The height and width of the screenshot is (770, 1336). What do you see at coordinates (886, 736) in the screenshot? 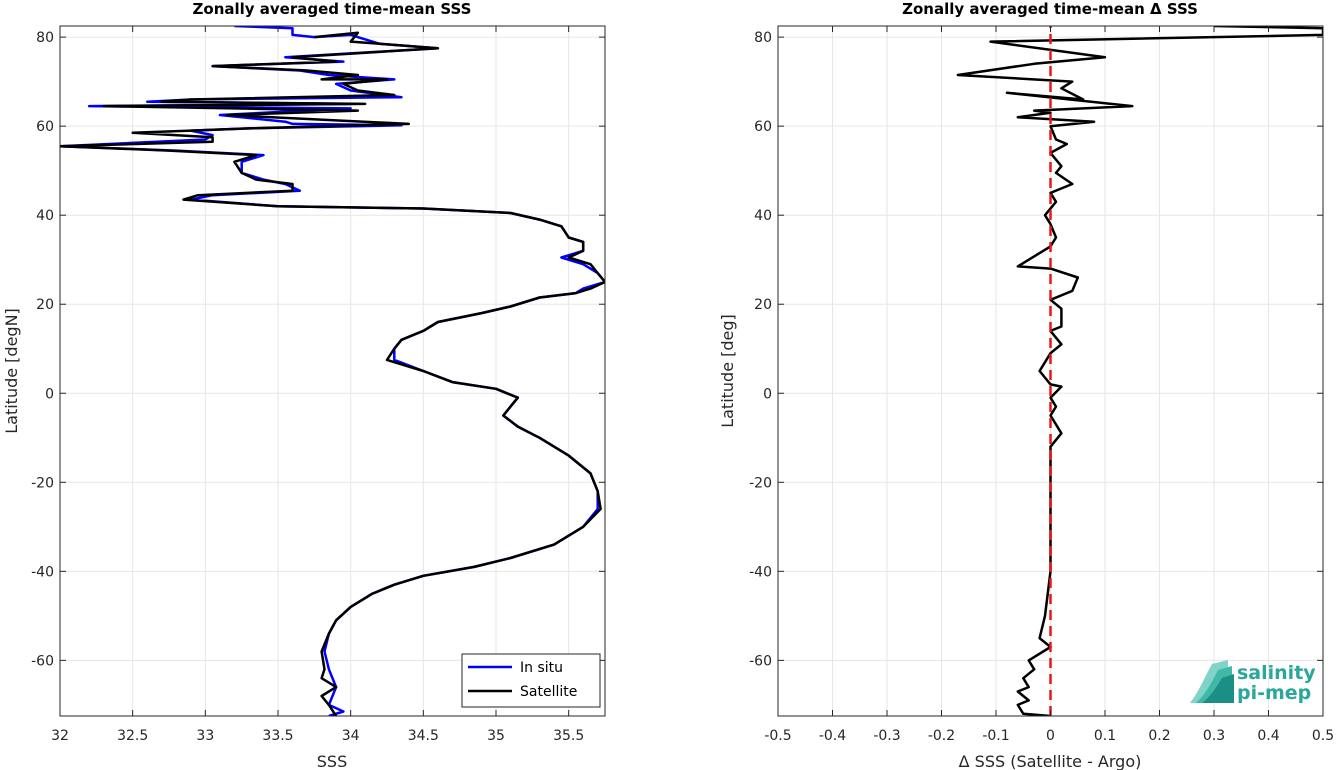
I see `right-x-tick-label: -0.3` at bounding box center [886, 736].